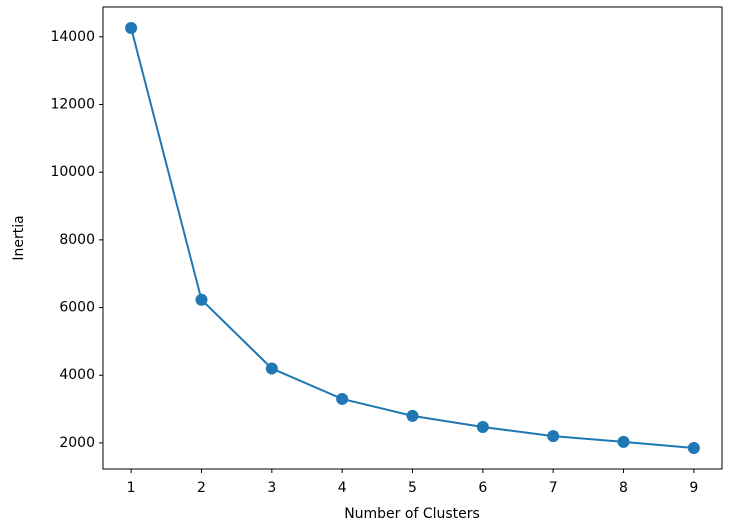 This screenshot has width=729, height=526. I want to click on x-tick-label: 1, so click(131, 488).